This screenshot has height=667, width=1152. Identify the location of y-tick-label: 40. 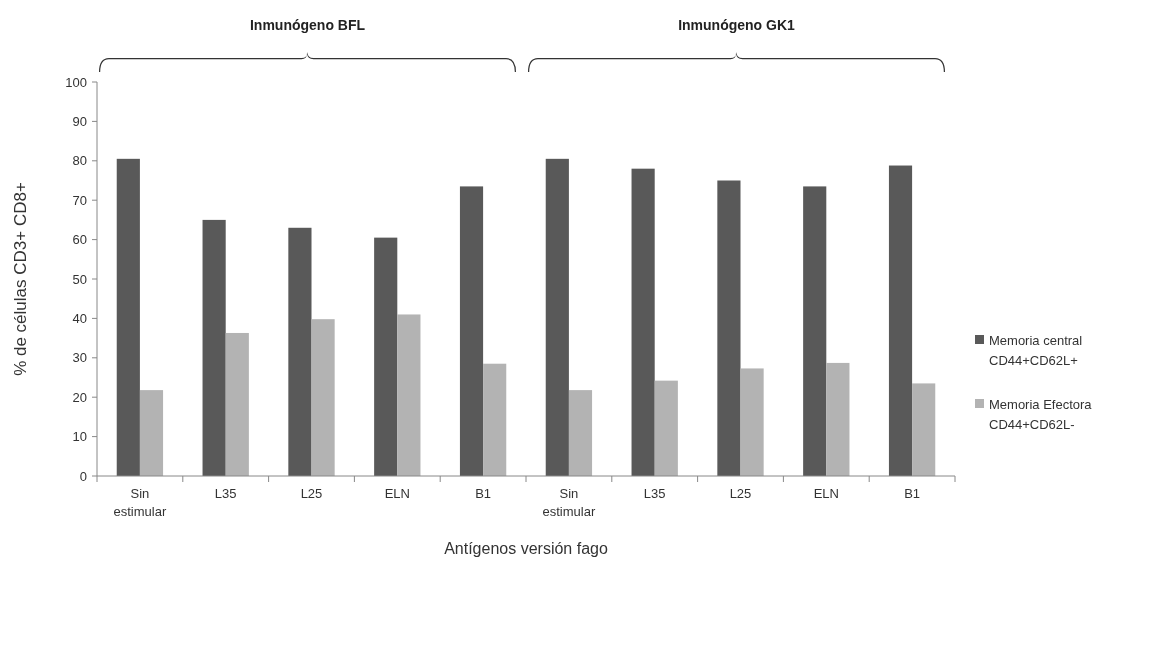
(79, 318).